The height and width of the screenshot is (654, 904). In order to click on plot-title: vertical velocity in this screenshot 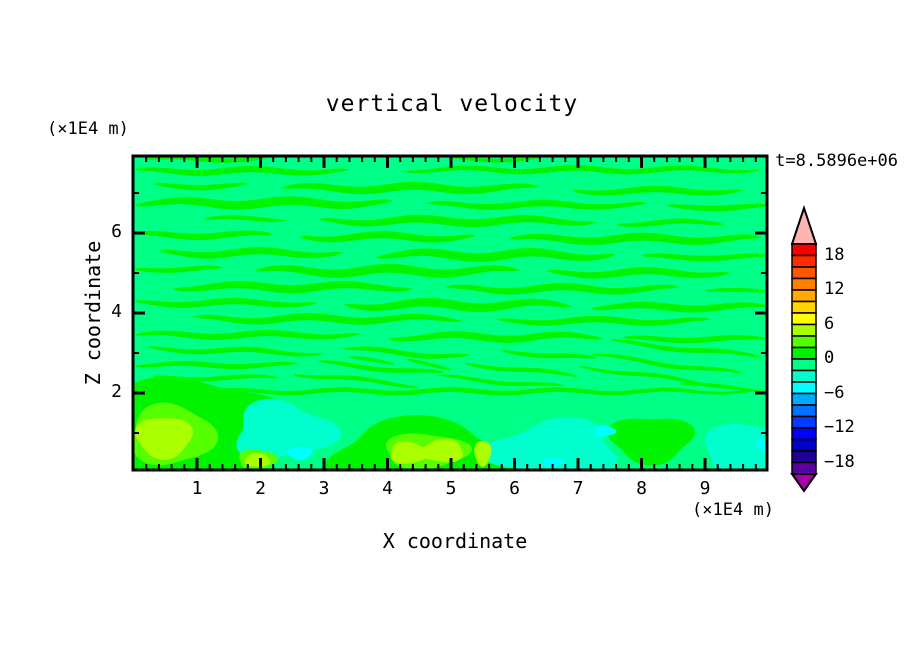, I will do `click(452, 104)`.